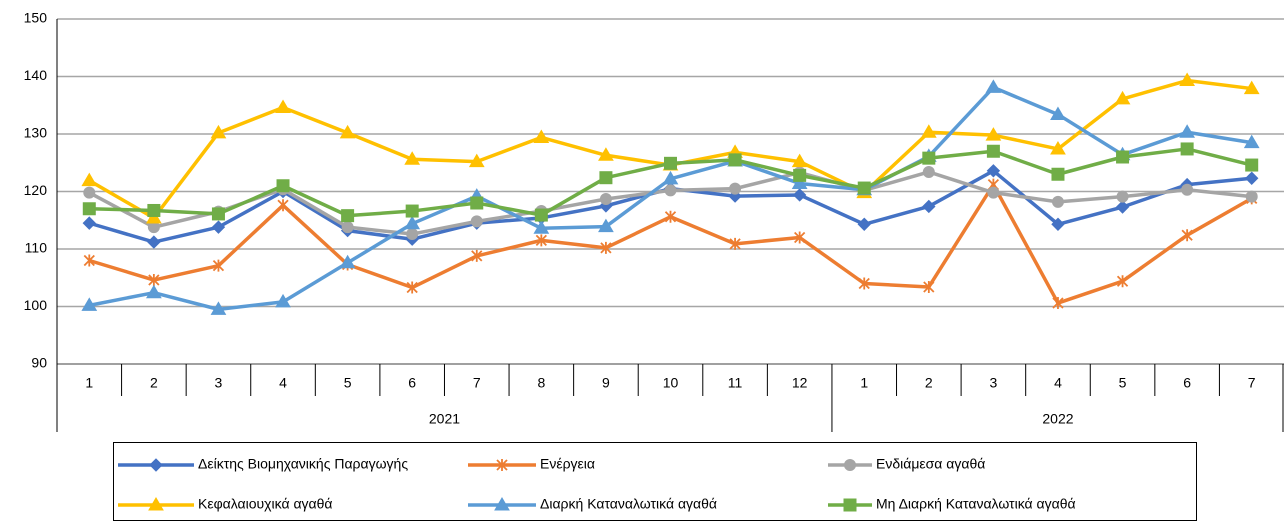 This screenshot has height=529, width=1284. I want to click on legend-box, so click(655, 481).